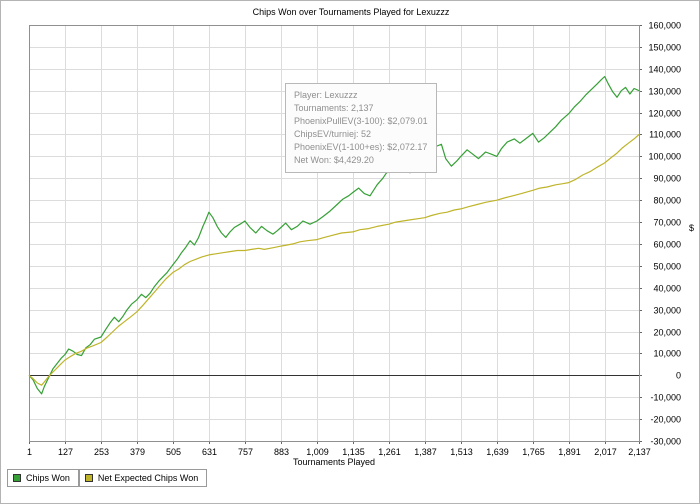 This screenshot has height=504, width=700. What do you see at coordinates (692, 228) in the screenshot?
I see `y-axis-title: $` at bounding box center [692, 228].